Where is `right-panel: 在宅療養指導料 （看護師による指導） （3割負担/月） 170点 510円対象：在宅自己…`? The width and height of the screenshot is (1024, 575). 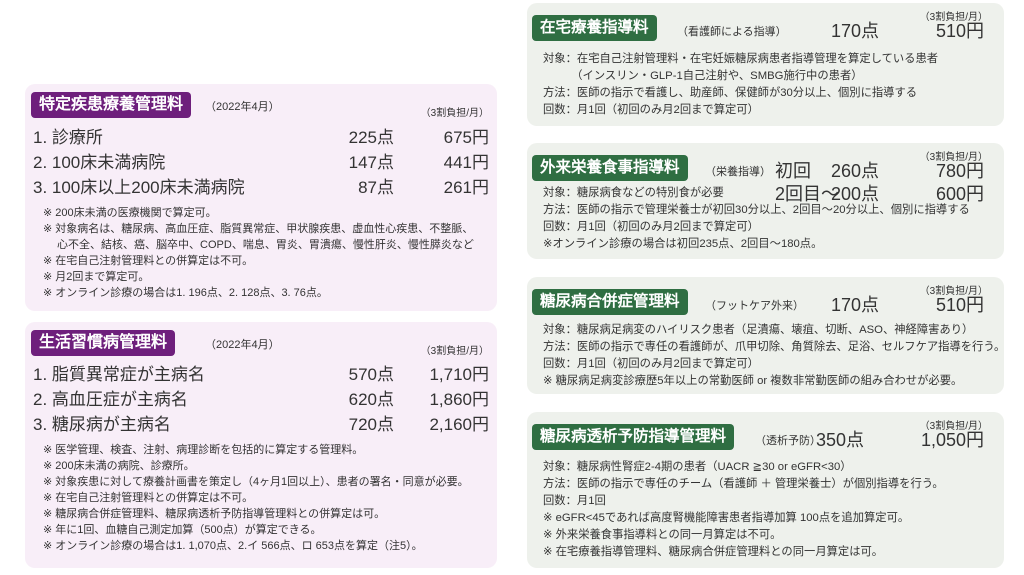
right-panel: 在宅療養指導料 （看護師による指導） （3割負担/月） 170点 510円対象：在宅自己… is located at coordinates (765, 64).